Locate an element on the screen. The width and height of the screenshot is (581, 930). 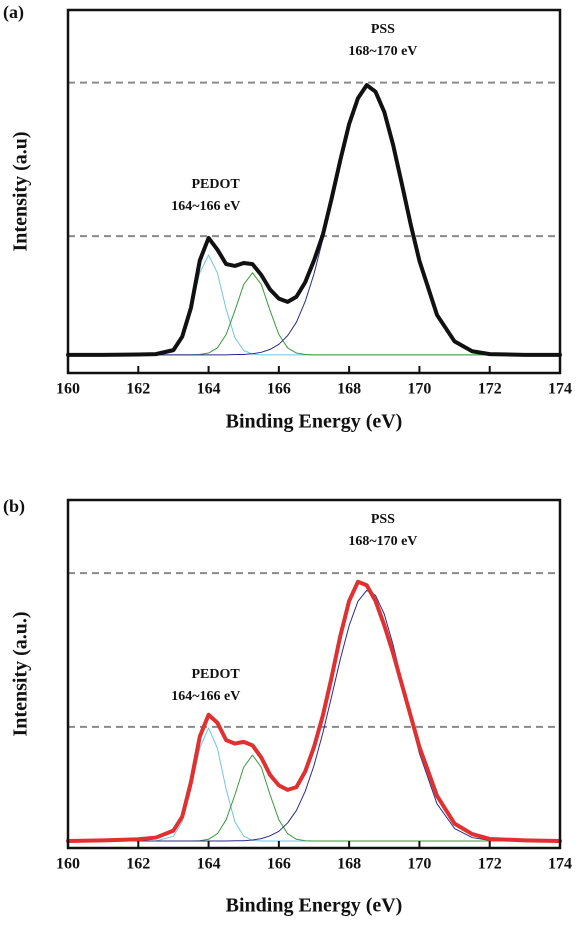
y-axis-label: Intensity (a.u) is located at coordinates (21, 191).